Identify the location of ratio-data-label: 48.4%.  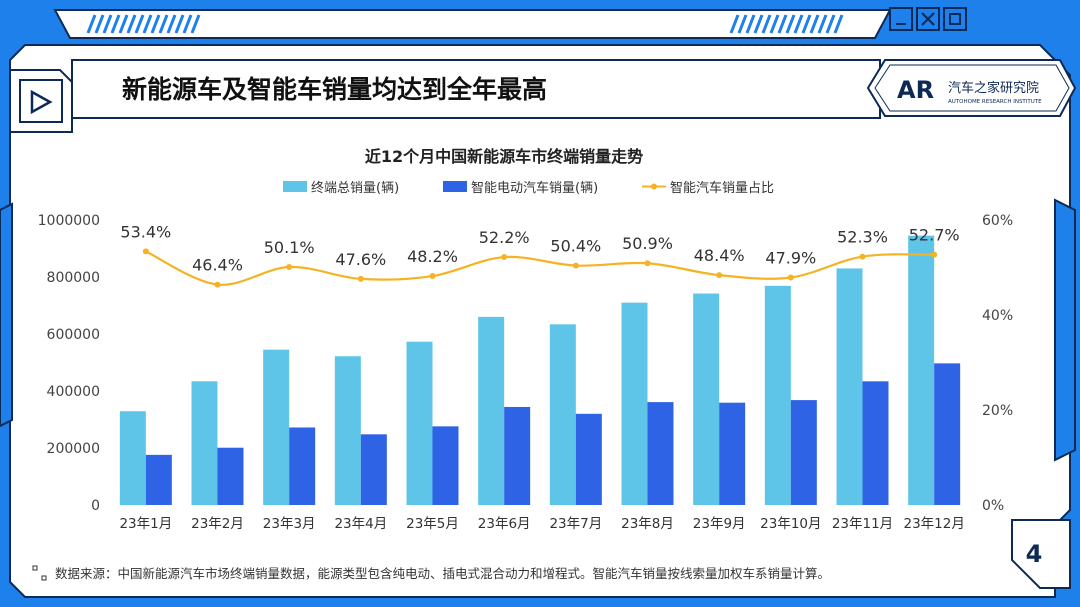
(719, 255).